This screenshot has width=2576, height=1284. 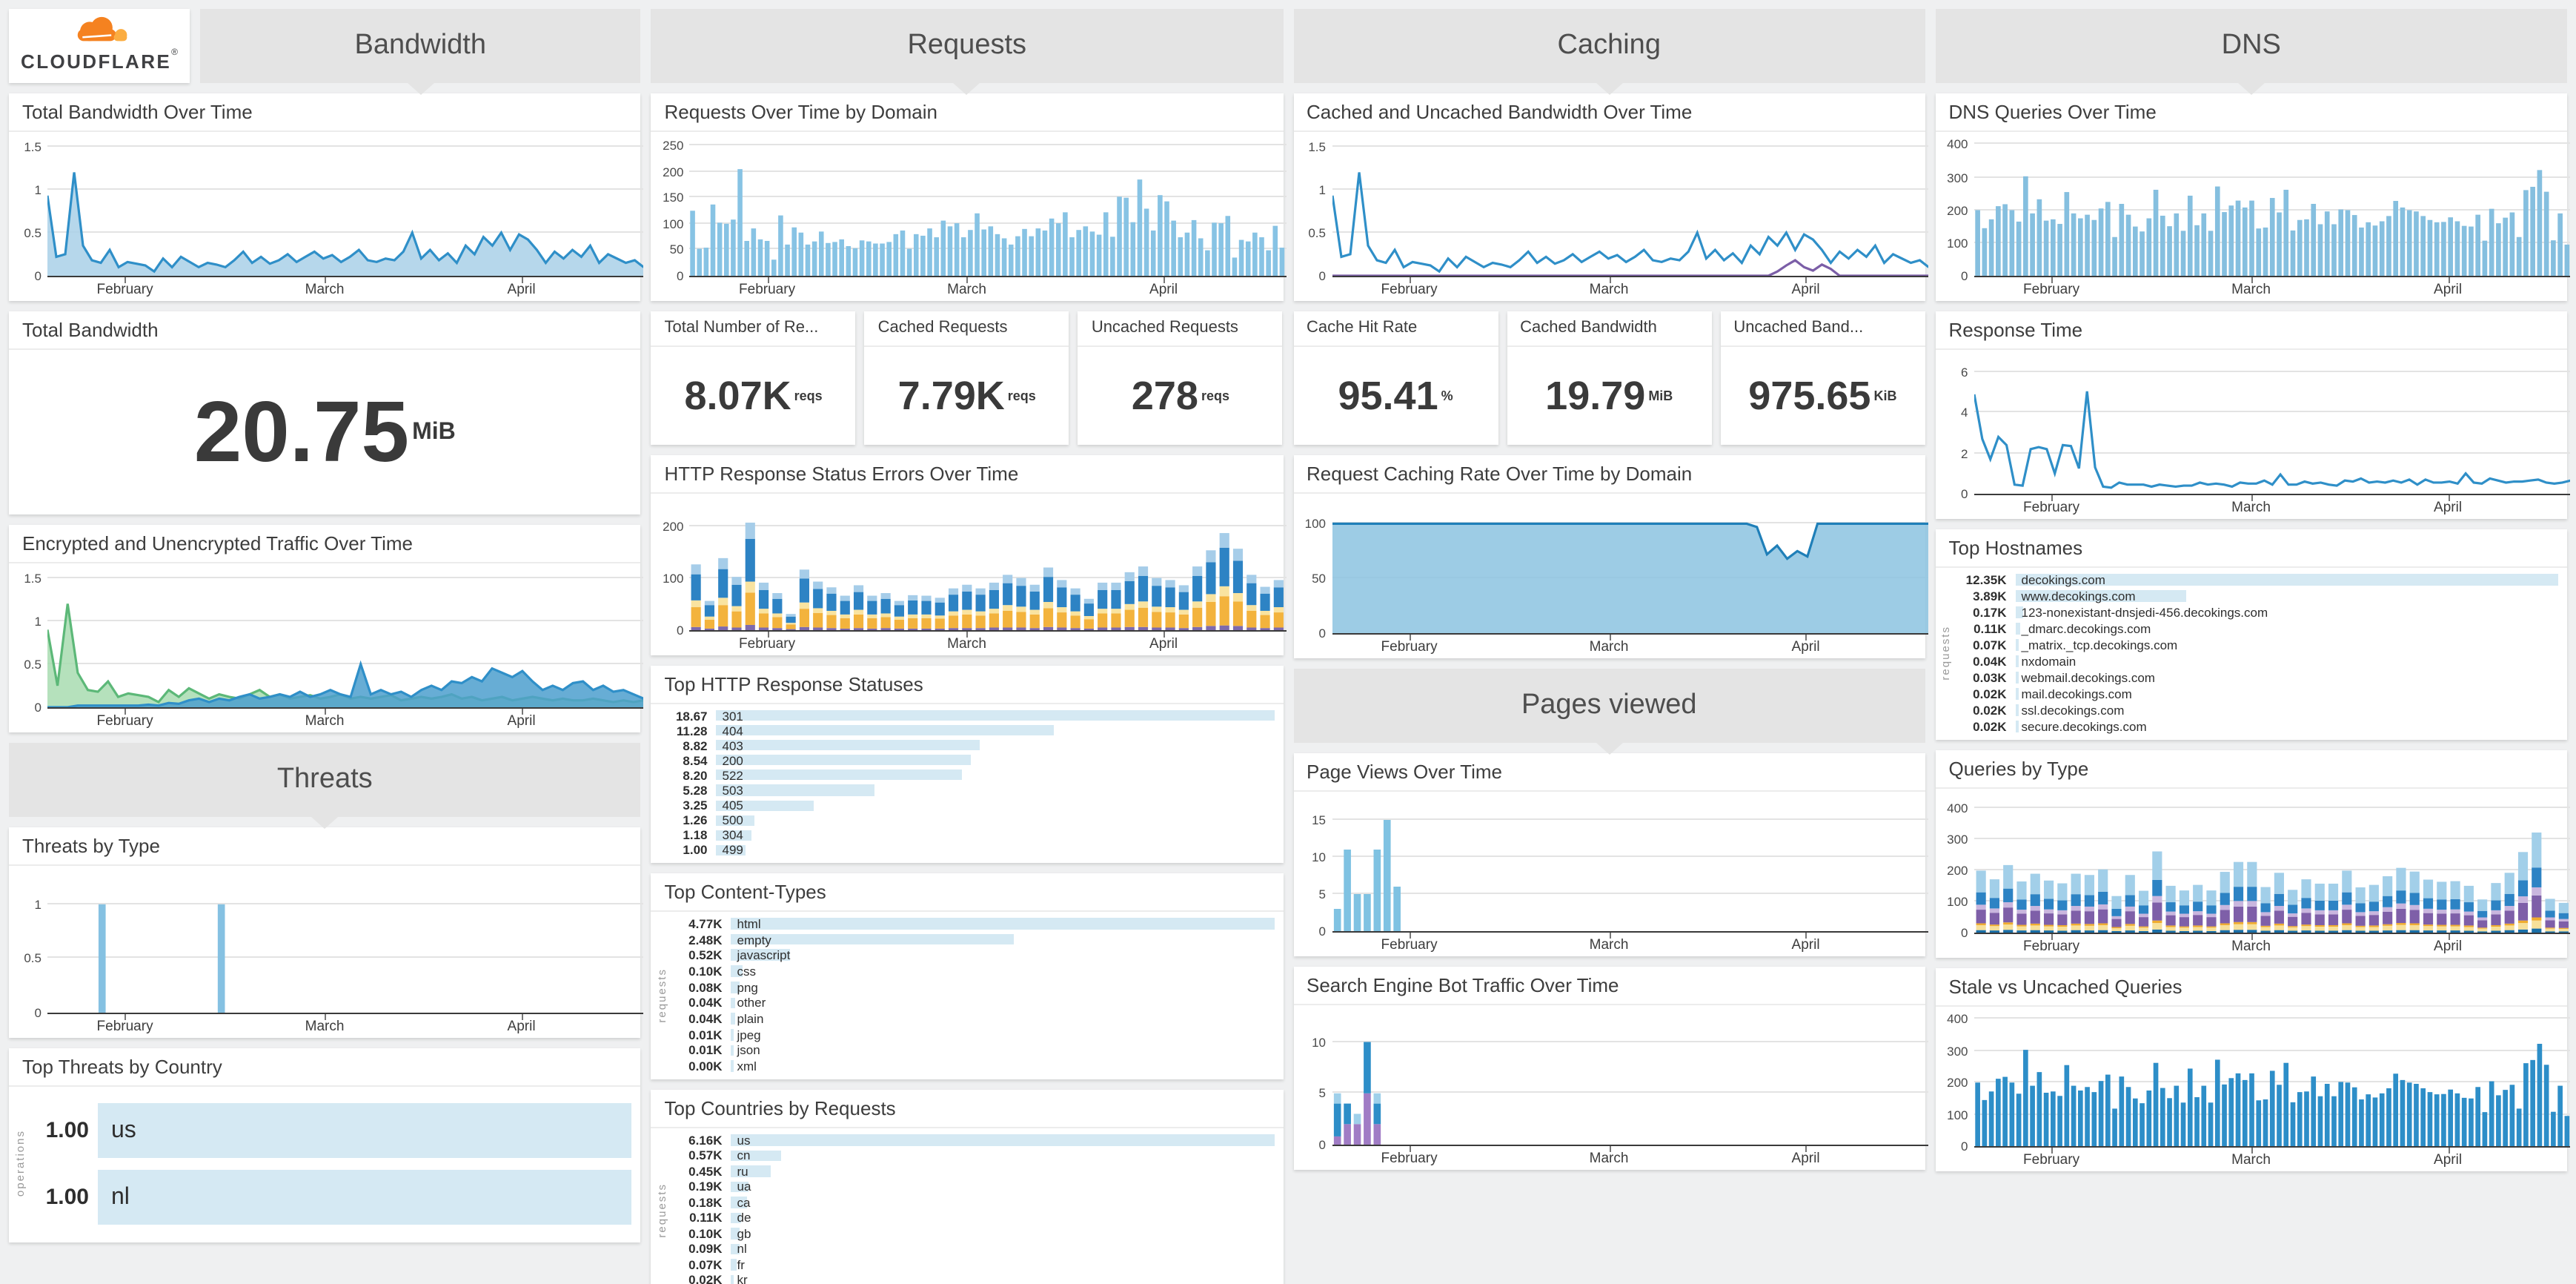 I want to click on hbar-row: 0.18K ca, so click(x=972, y=1202).